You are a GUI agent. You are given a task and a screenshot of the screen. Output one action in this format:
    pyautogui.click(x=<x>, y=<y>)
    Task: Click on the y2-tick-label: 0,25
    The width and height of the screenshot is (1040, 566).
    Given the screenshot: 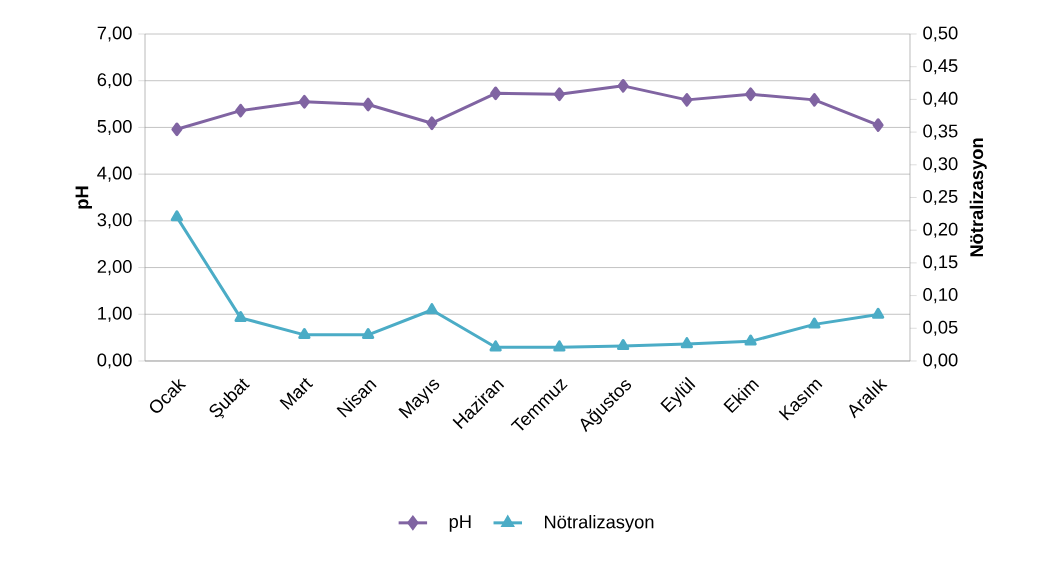 What is the action you would take?
    pyautogui.click(x=940, y=197)
    